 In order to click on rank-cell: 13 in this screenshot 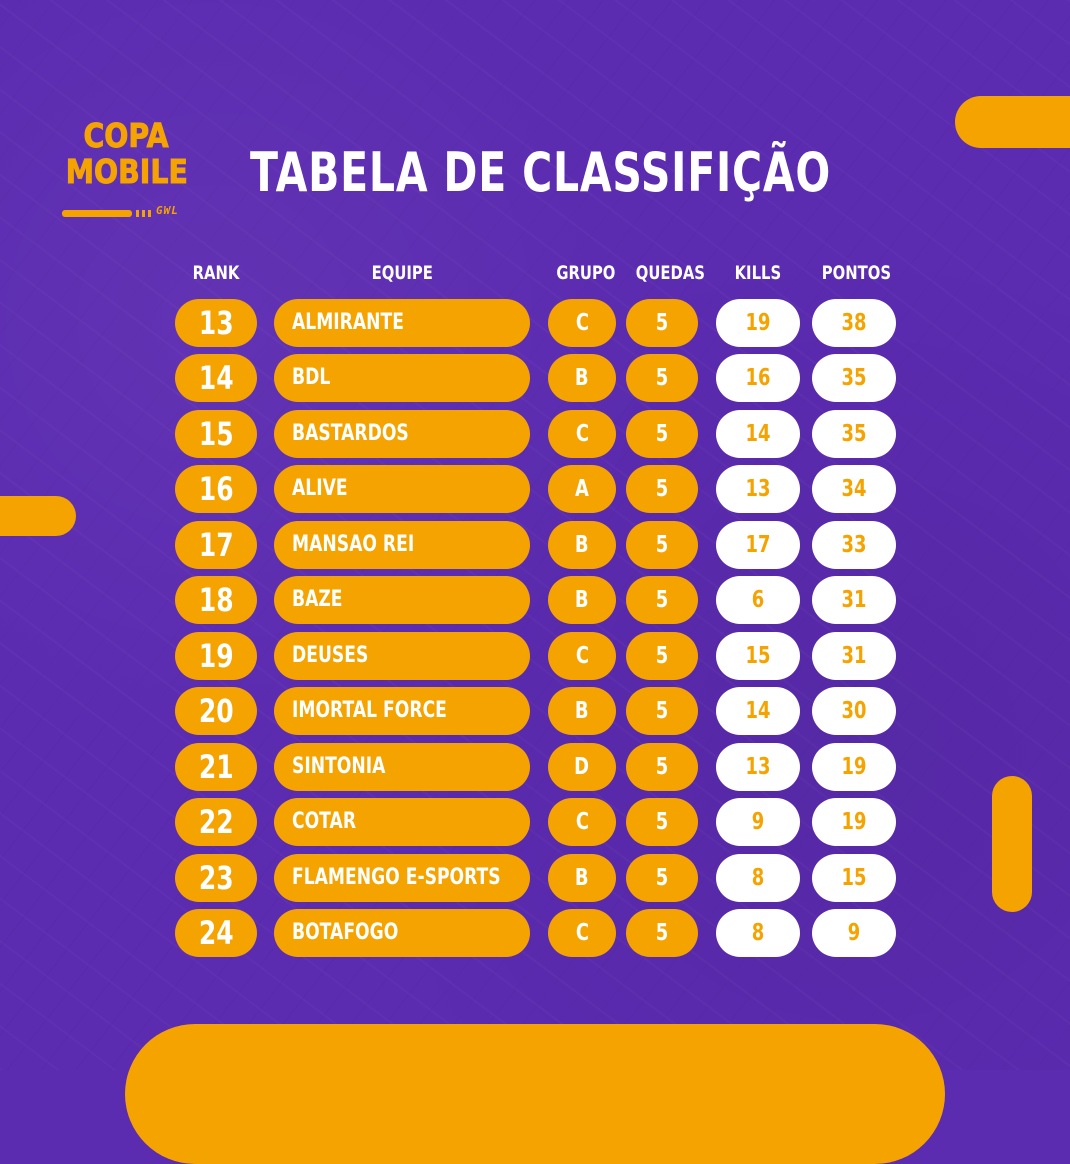, I will do `click(216, 323)`.